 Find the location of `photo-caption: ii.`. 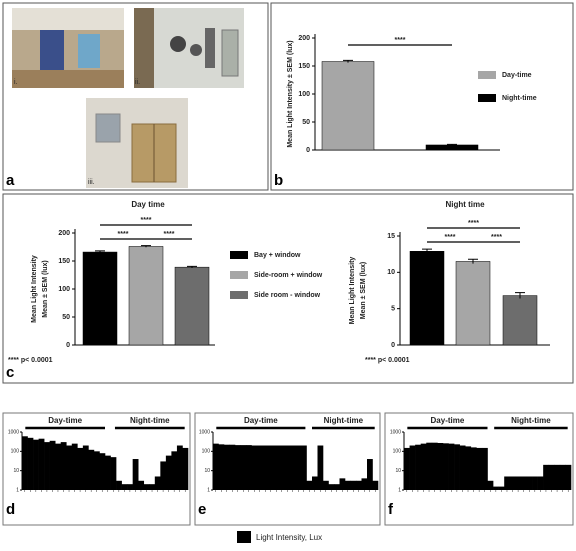

photo-caption: ii. is located at coordinates (137, 82).